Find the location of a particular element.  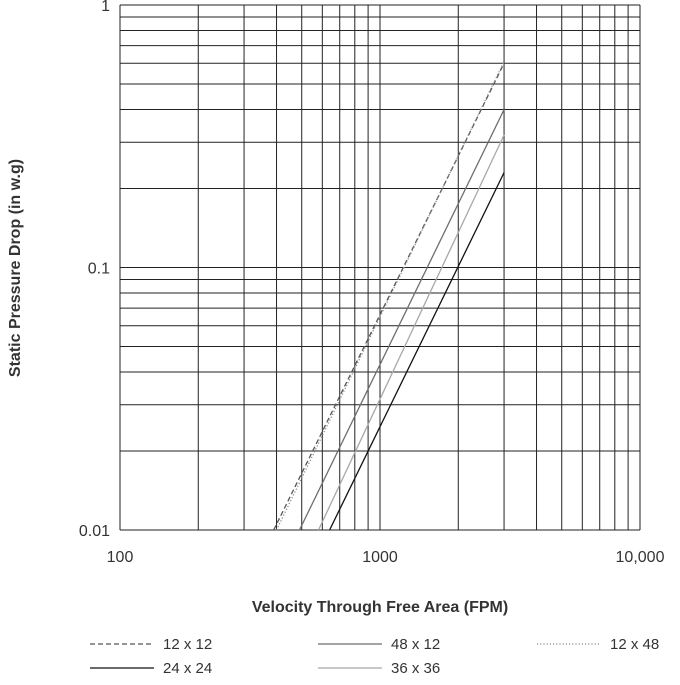

y-tick-label: 0.01 is located at coordinates (94, 531).